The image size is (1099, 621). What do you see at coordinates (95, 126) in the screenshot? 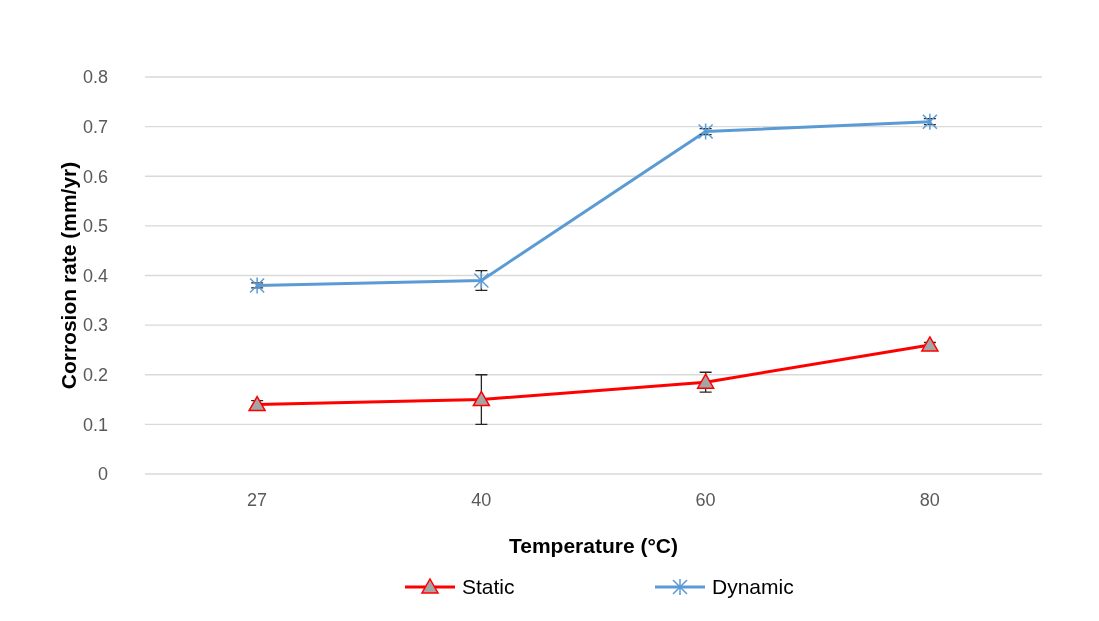
I see `y-tick-label: 0.7` at bounding box center [95, 126].